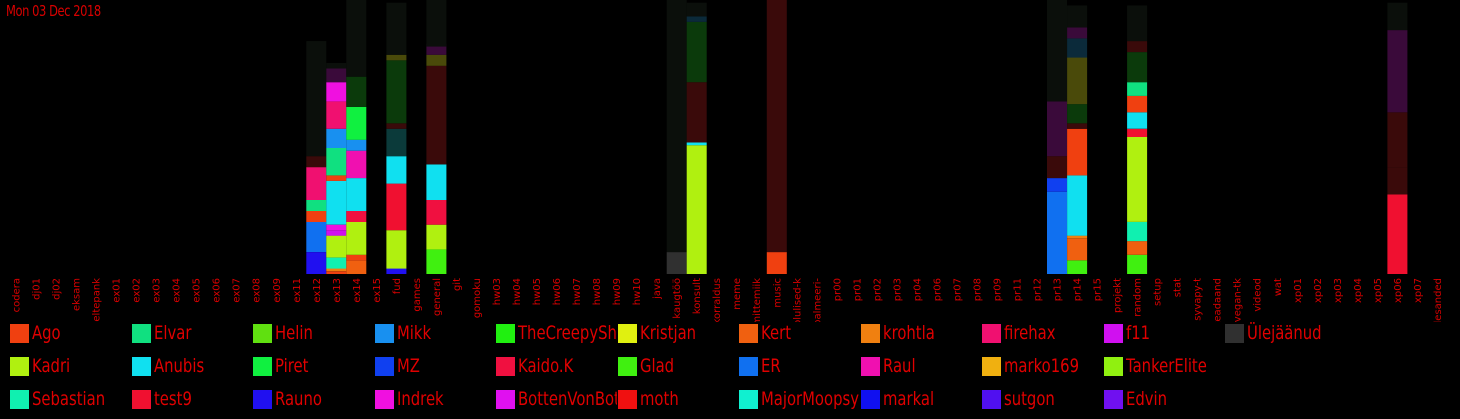 The height and width of the screenshot is (419, 1460). What do you see at coordinates (457, 284) in the screenshot?
I see `x-tick-label-git: git` at bounding box center [457, 284].